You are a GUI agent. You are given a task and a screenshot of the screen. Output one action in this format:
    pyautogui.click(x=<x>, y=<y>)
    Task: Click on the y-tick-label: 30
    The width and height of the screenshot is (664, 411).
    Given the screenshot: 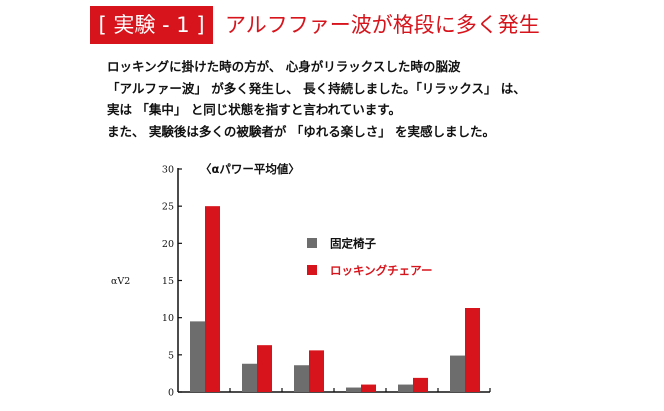 What is the action you would take?
    pyautogui.click(x=168, y=170)
    